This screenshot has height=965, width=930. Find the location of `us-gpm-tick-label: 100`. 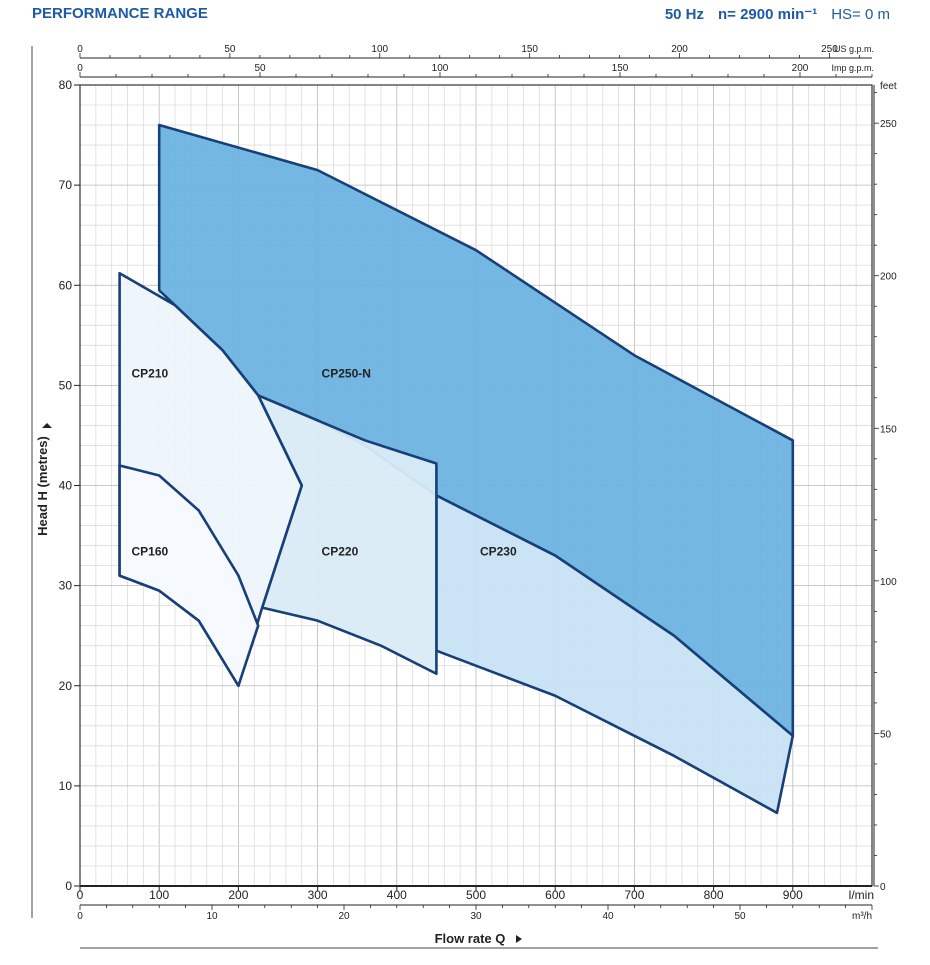

us-gpm-tick-label: 100 is located at coordinates (379, 49).